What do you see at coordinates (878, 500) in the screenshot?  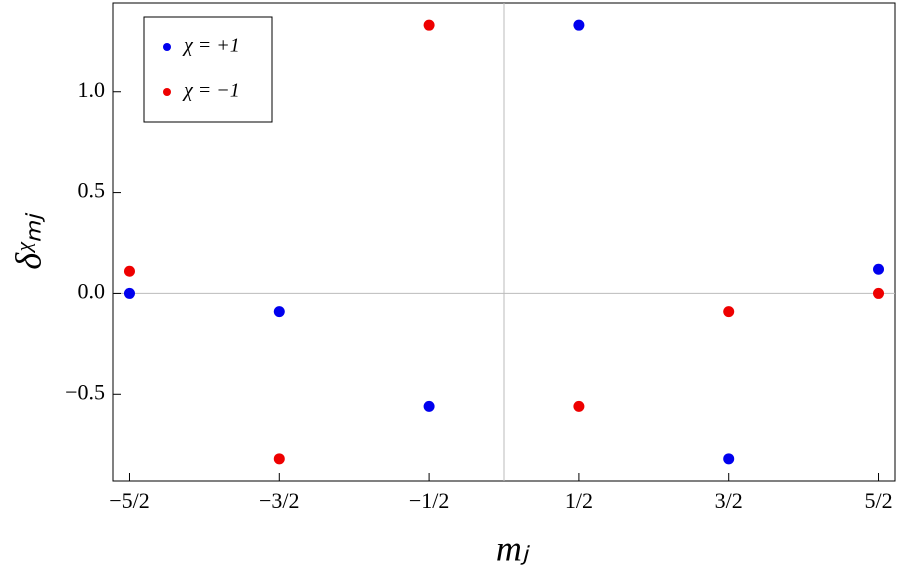 I see `x-tick-label: 5/2` at bounding box center [878, 500].